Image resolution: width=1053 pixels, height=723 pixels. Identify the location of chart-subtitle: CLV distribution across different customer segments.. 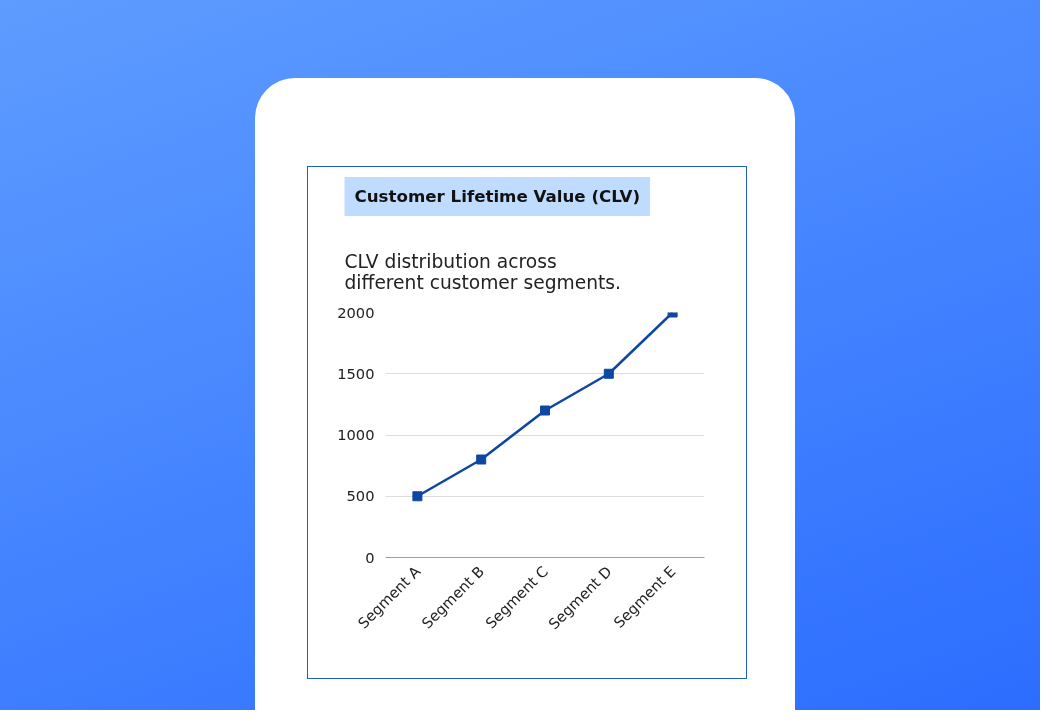
(482, 271).